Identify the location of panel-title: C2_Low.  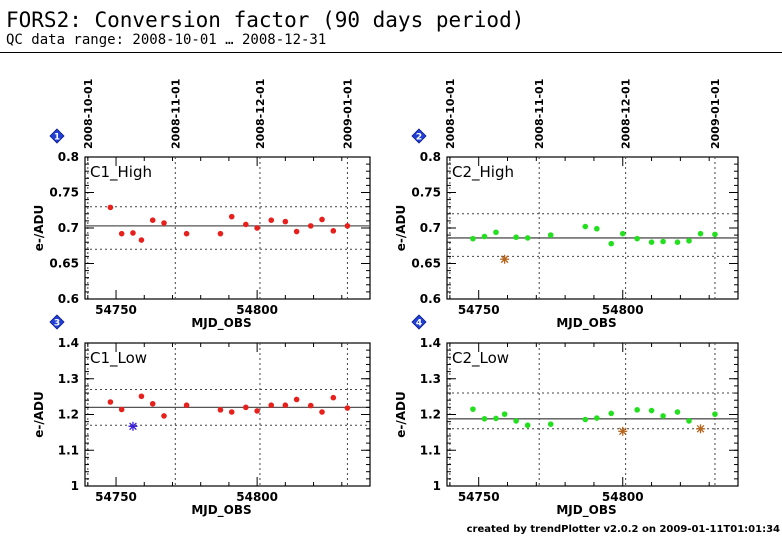
(480, 358).